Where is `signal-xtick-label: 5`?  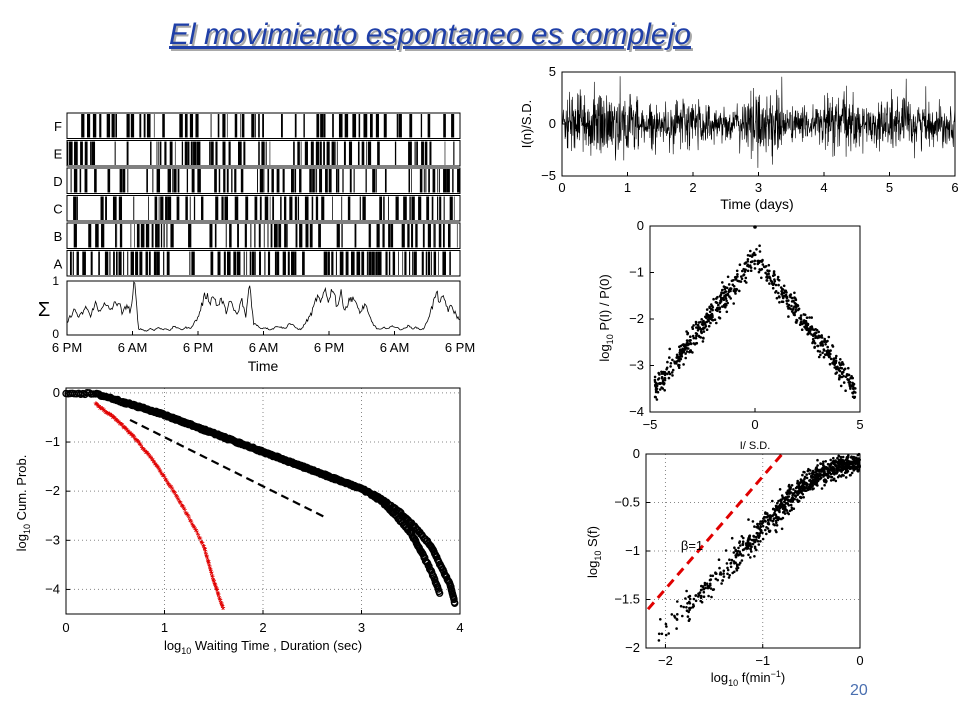 signal-xtick-label: 5 is located at coordinates (889, 187).